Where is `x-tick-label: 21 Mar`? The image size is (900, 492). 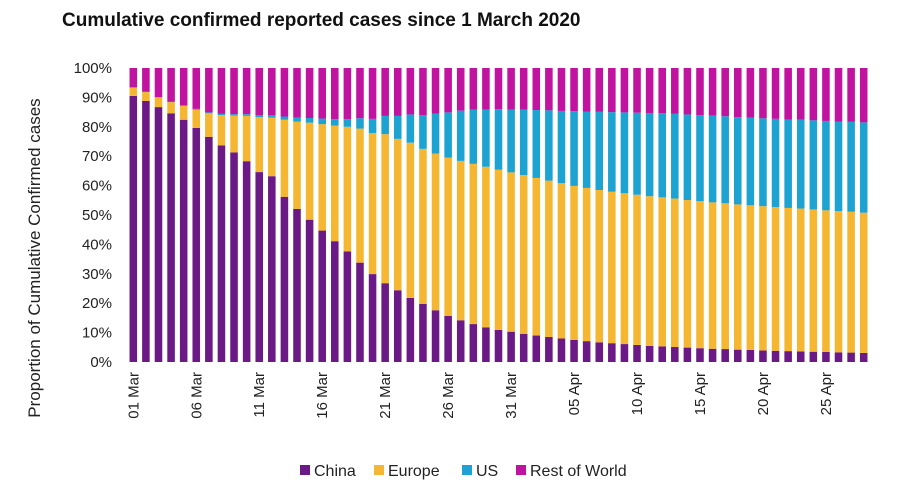
x-tick-label: 21 Mar is located at coordinates (385, 395).